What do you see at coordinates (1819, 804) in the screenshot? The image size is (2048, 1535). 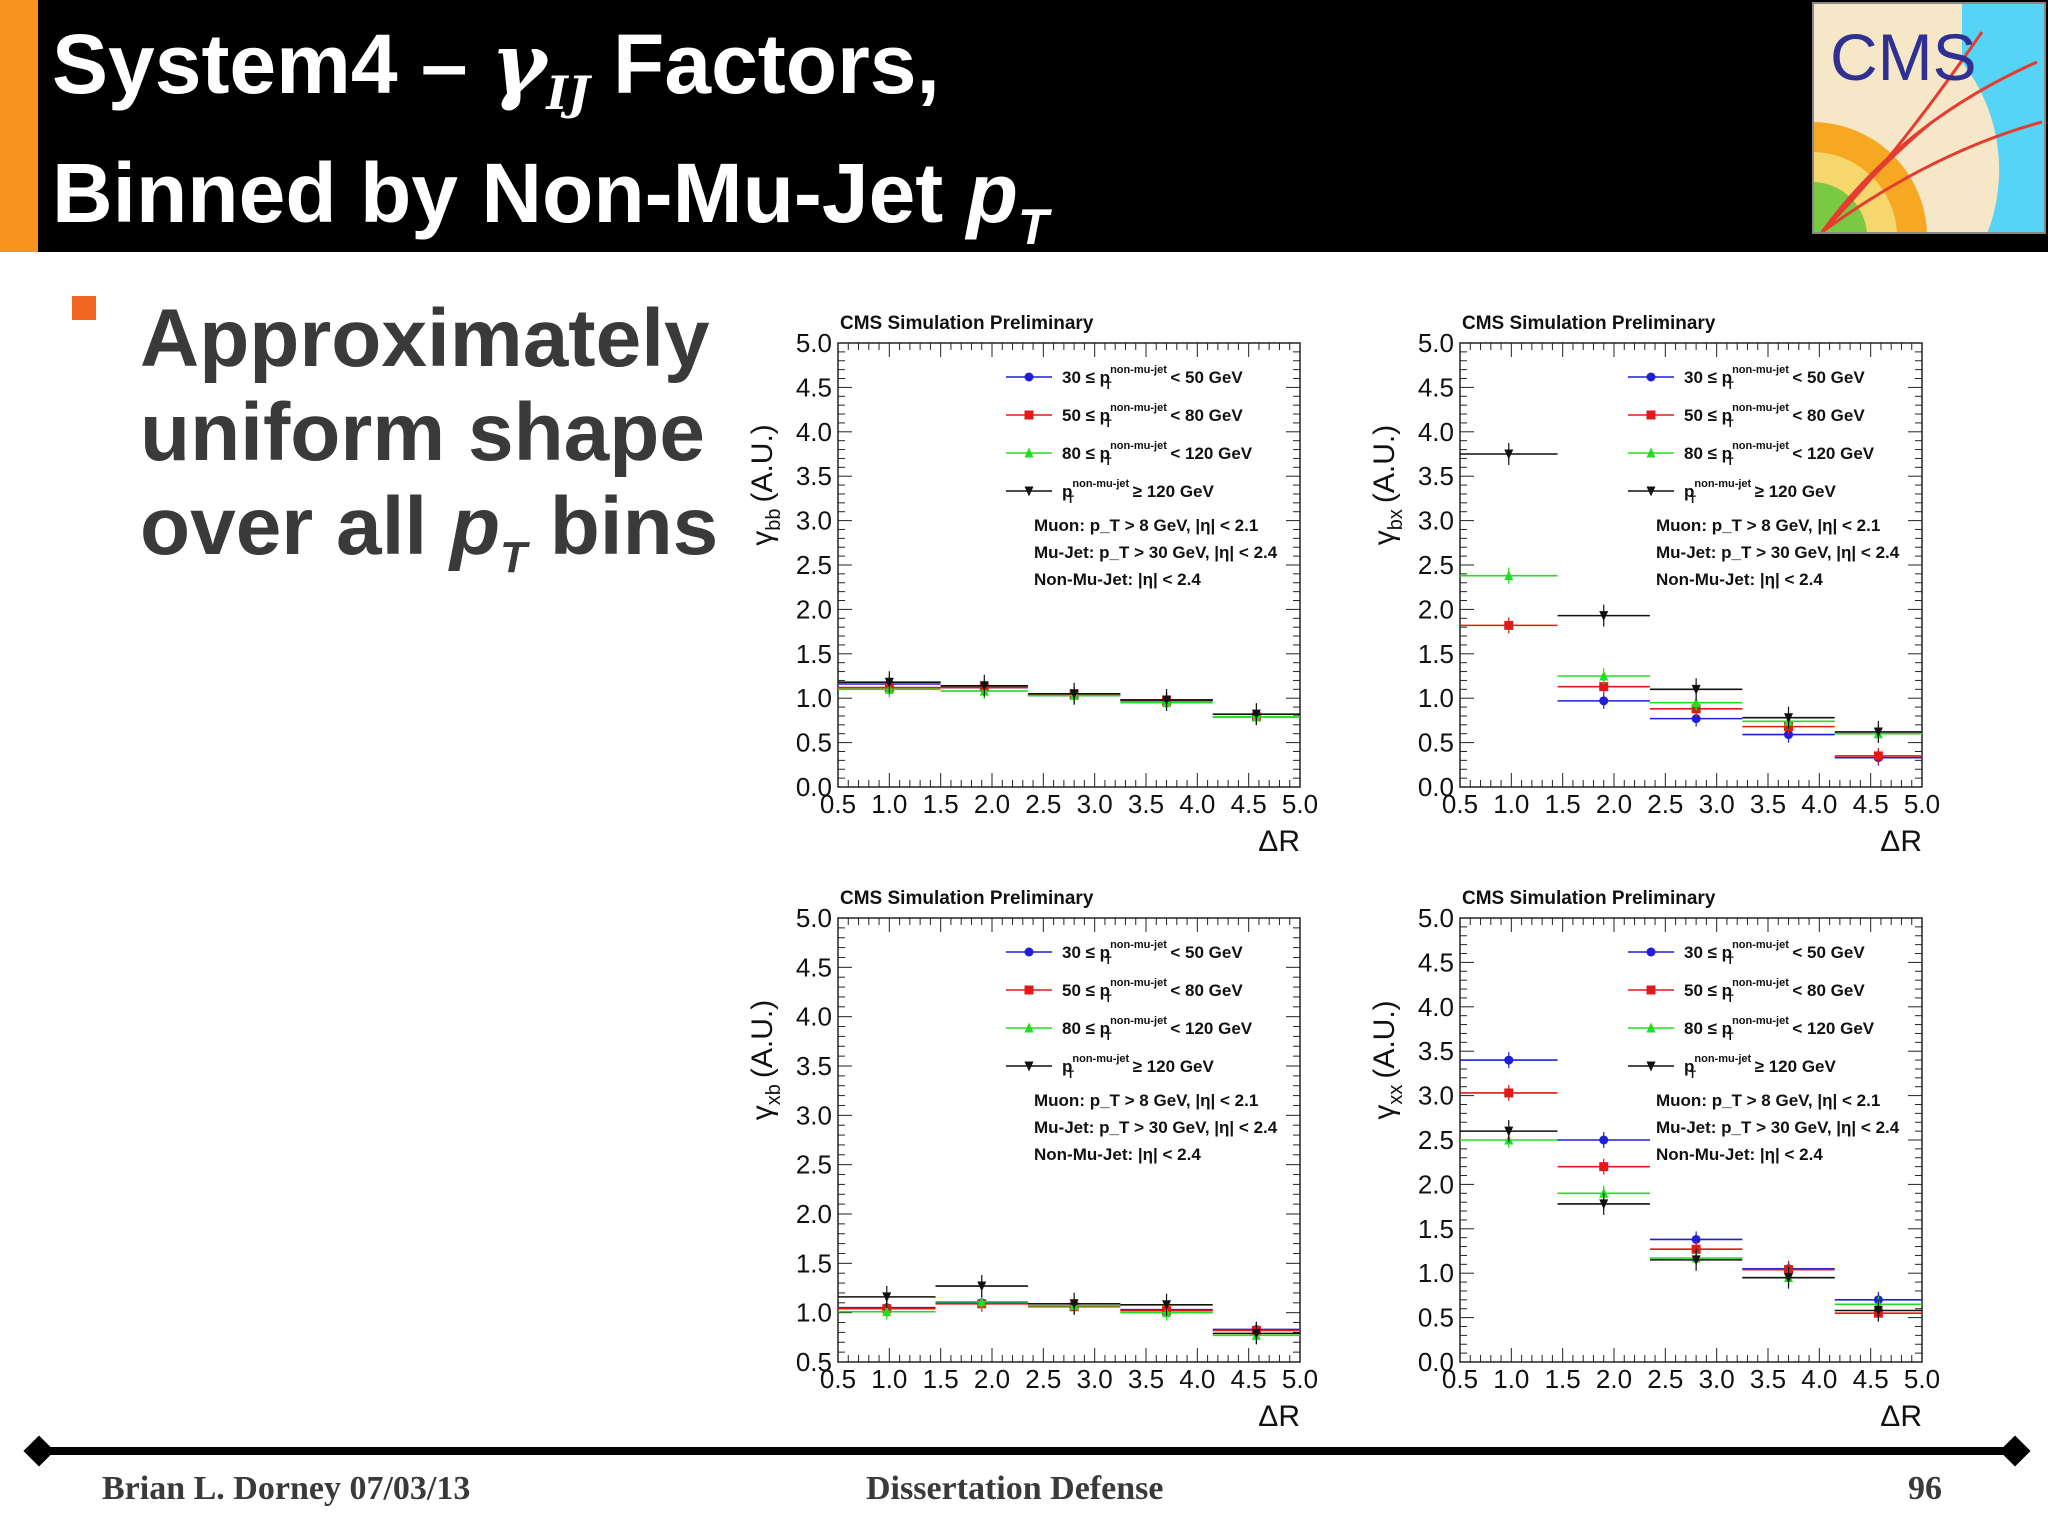 I see `x-tick-label: 4.0` at bounding box center [1819, 804].